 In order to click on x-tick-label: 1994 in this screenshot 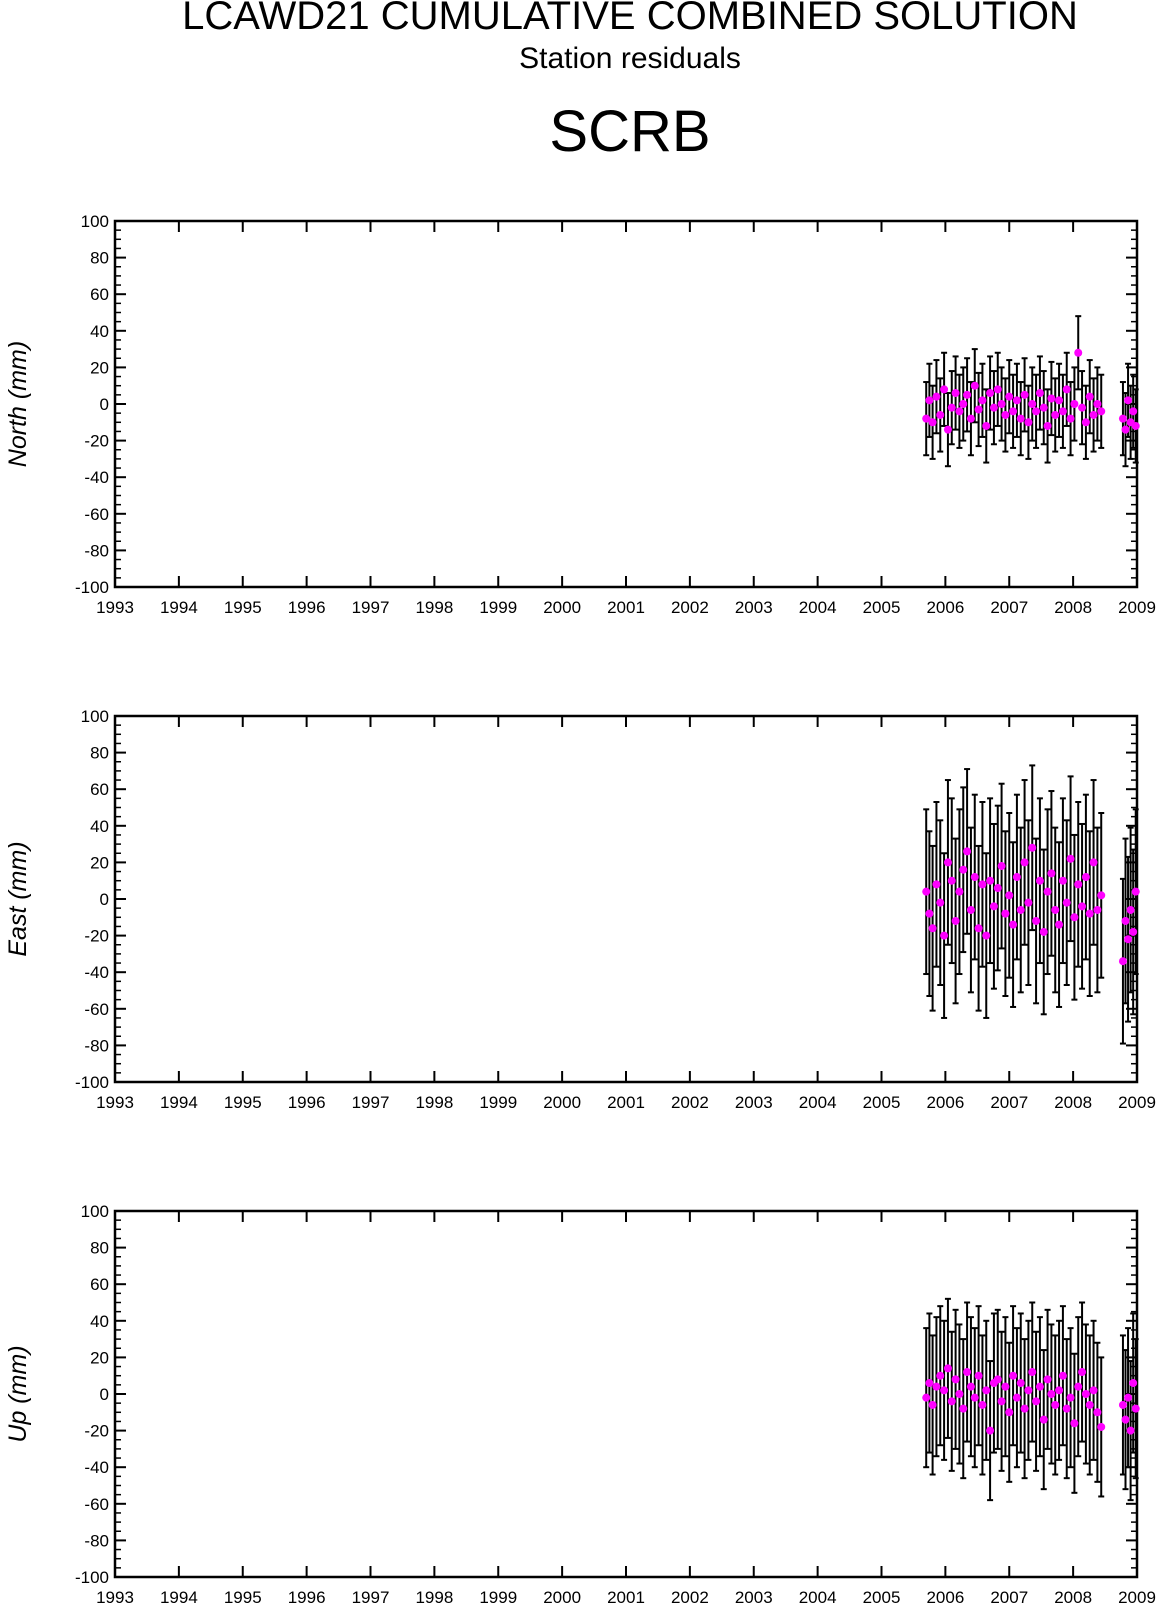, I will do `click(179, 1102)`.